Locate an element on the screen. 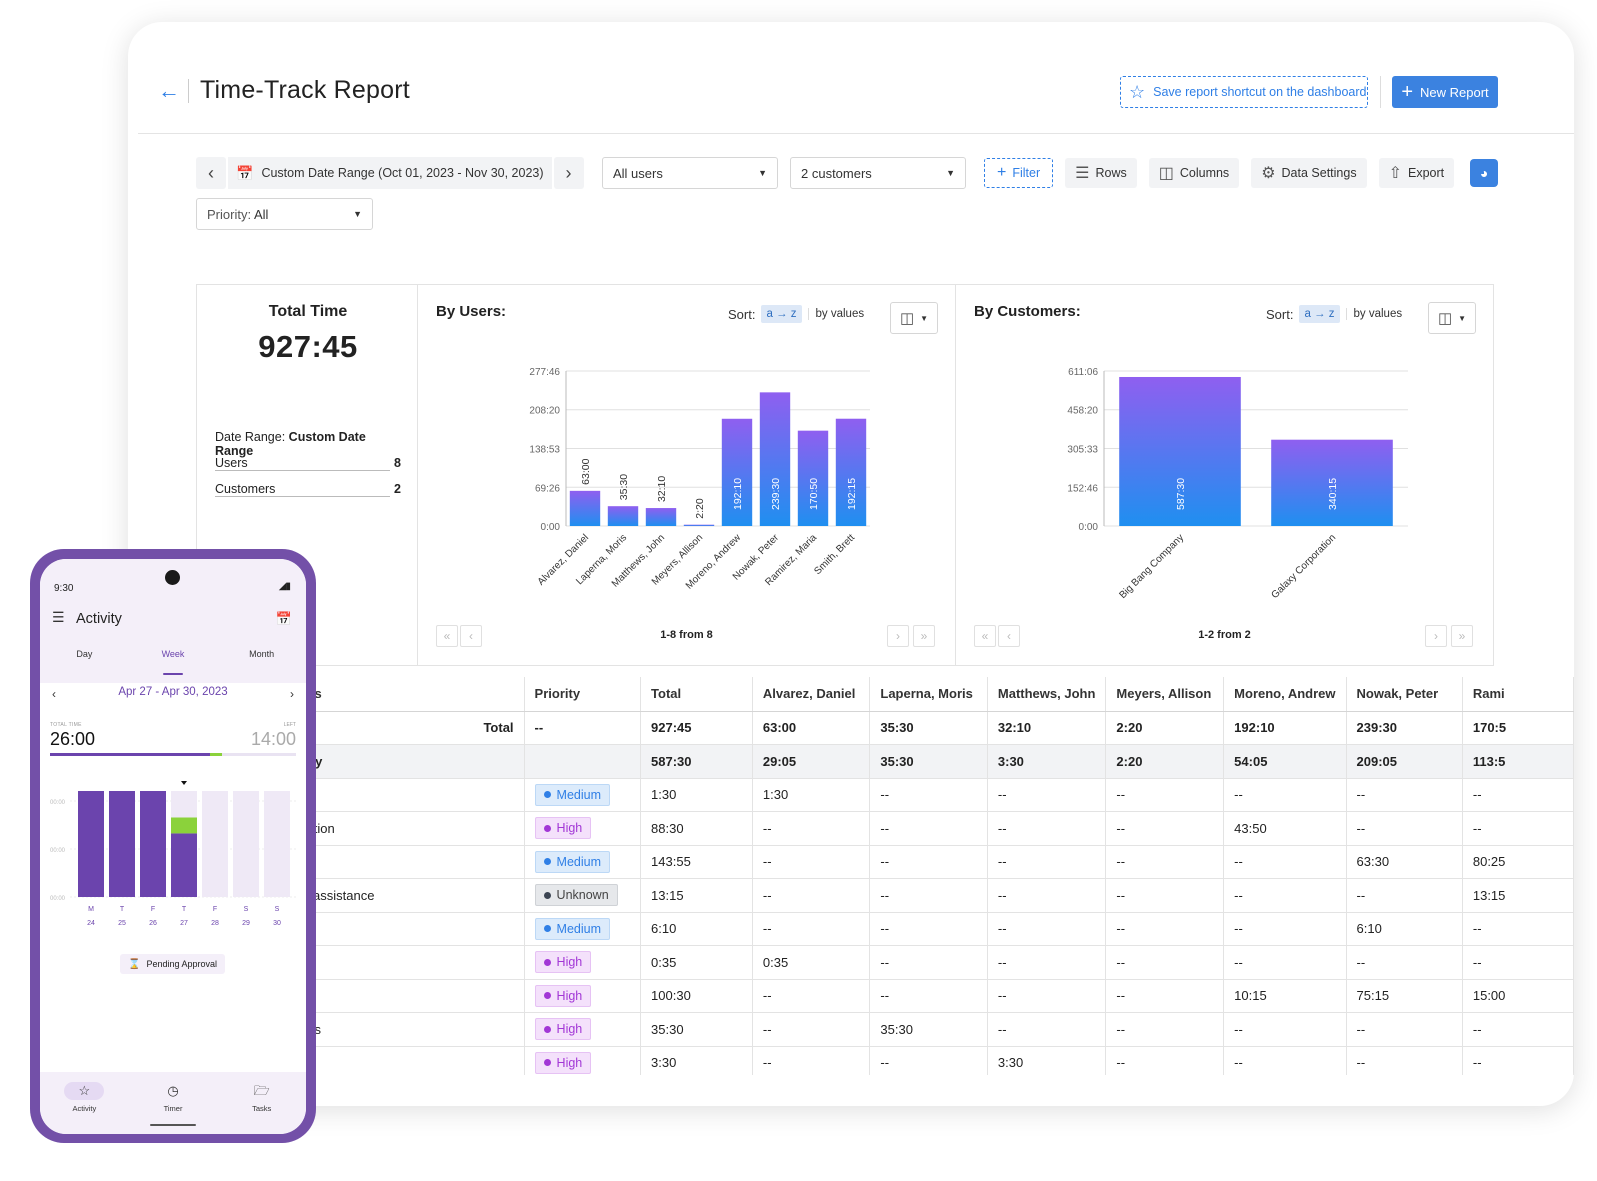 This screenshot has width=1597, height=1181. day-date: 28 is located at coordinates (215, 923).